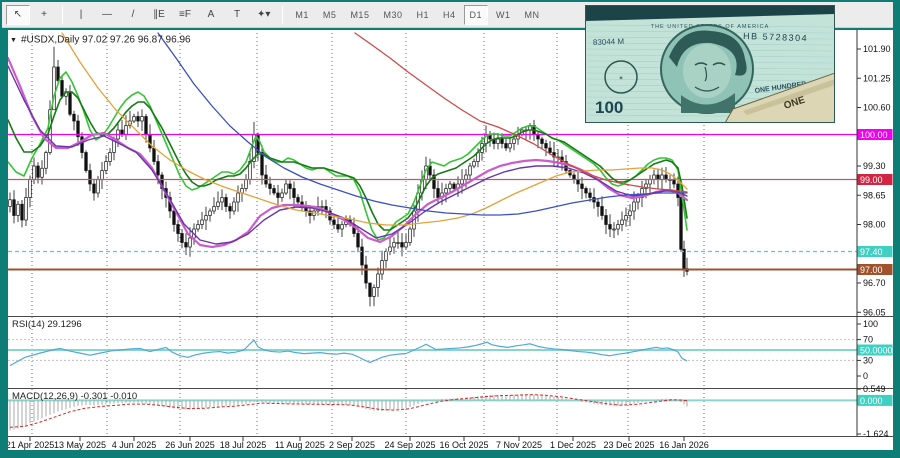  I want to click on bill-serial-number: HB 5728304, so click(775, 37).